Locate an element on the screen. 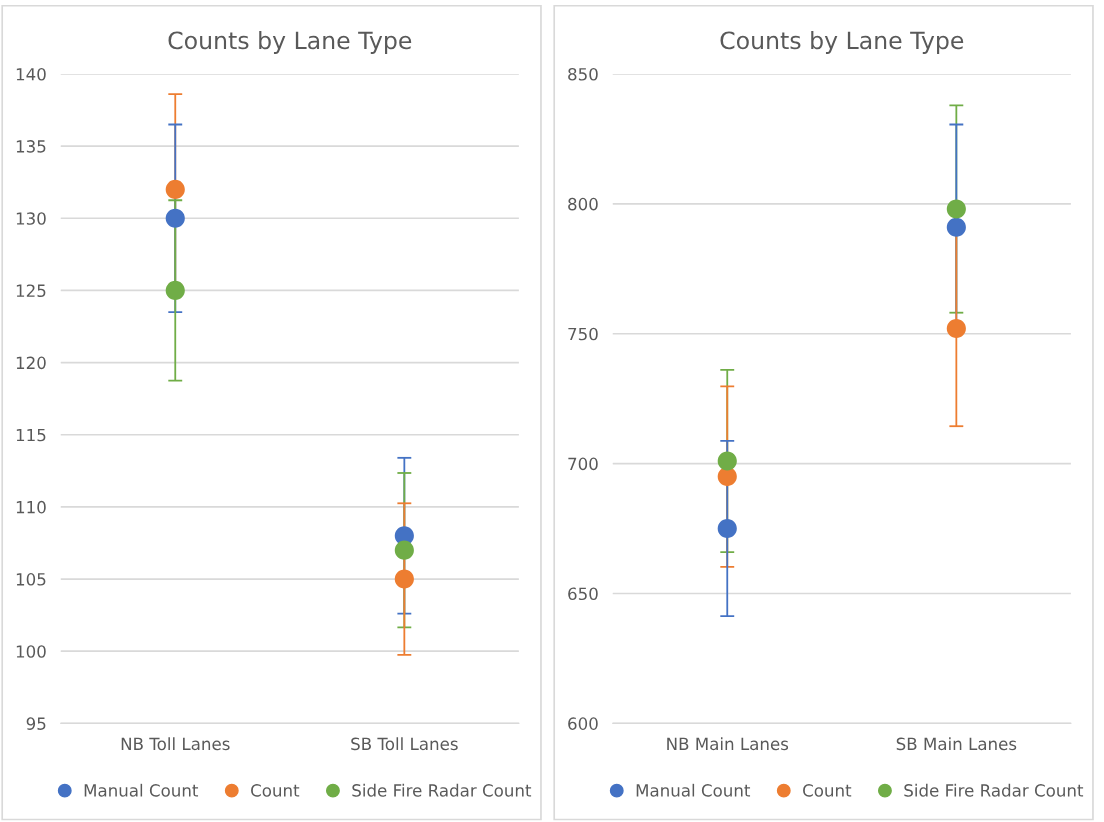 The width and height of the screenshot is (1104, 822). y-tick-label: 130 is located at coordinates (31, 218).